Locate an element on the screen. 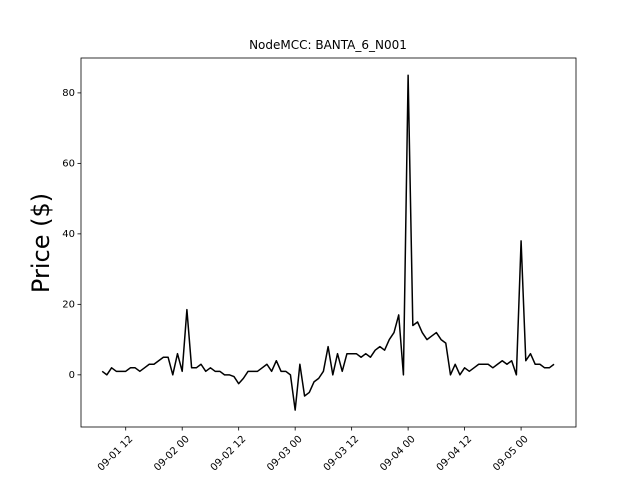 This screenshot has height=480, width=640. y-tick-label: 80 is located at coordinates (68, 93).